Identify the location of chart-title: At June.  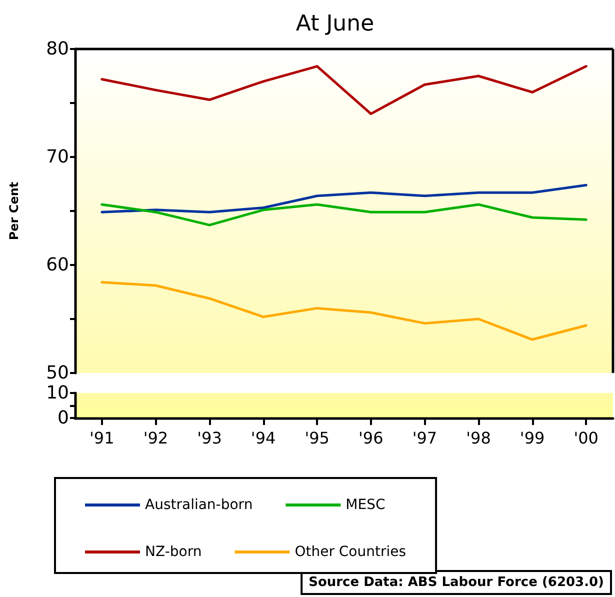
(335, 24).